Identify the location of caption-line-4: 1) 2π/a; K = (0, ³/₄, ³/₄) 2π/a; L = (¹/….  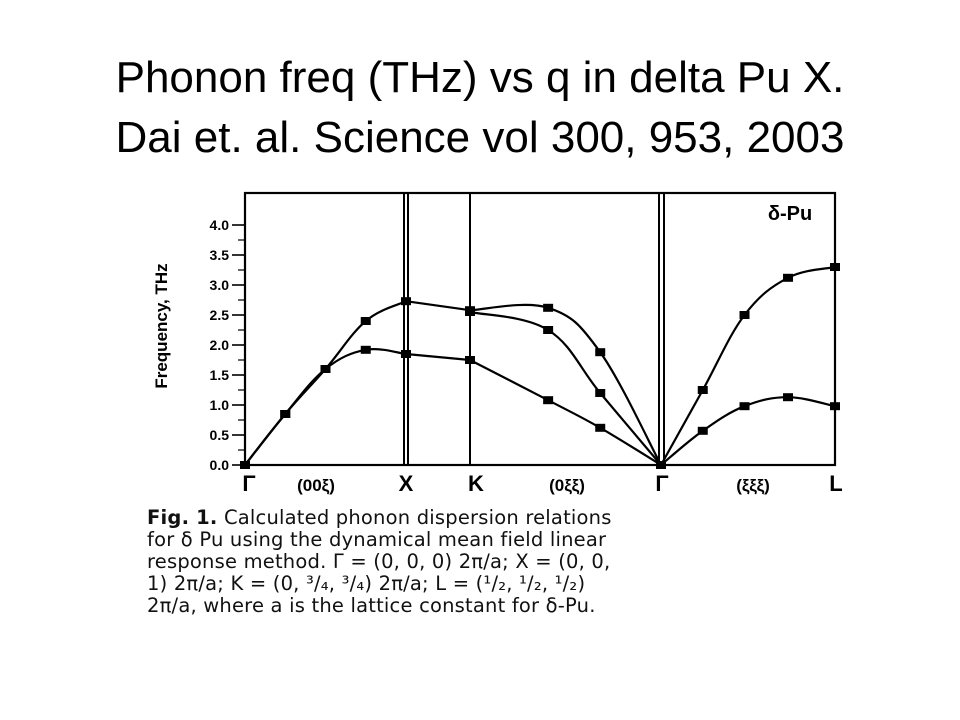
(366, 583).